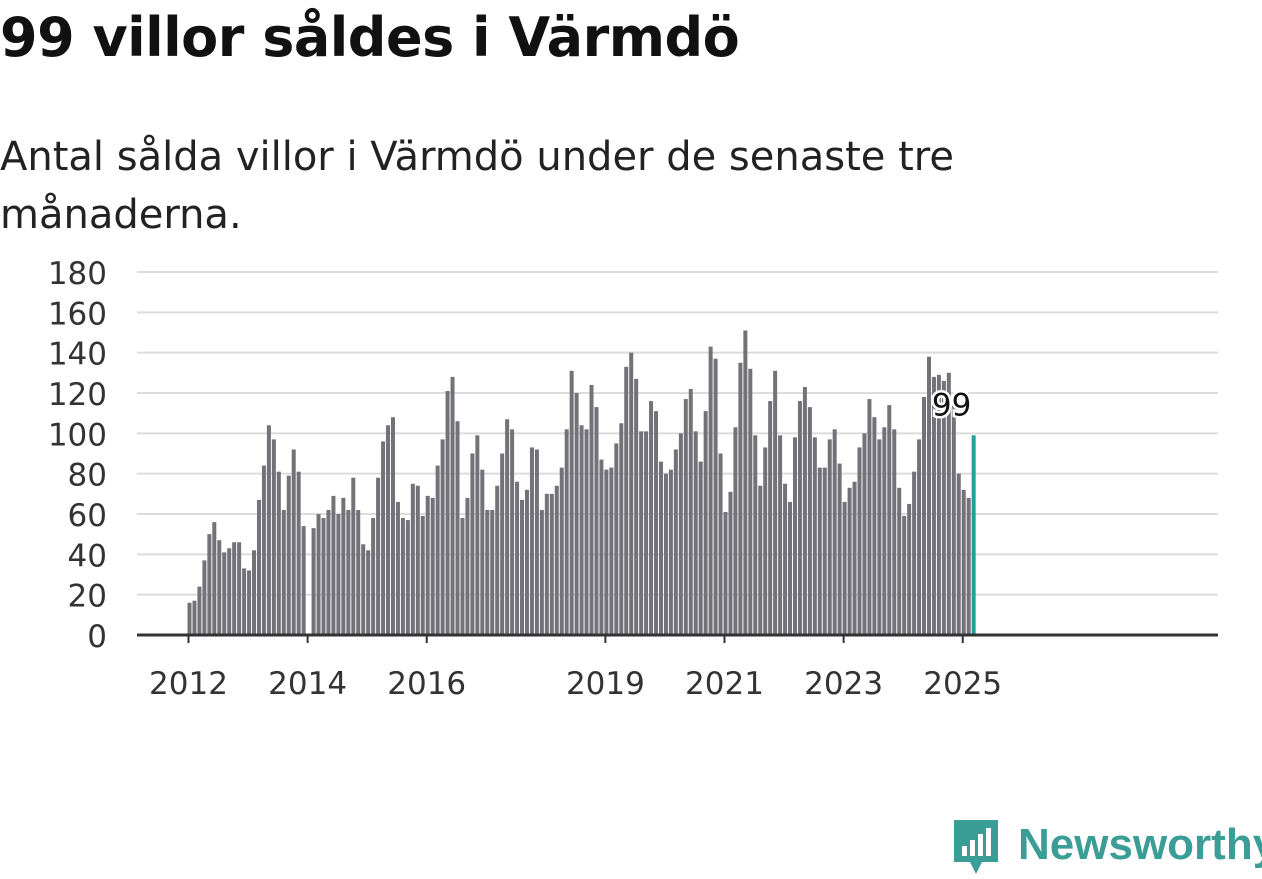  What do you see at coordinates (87, 516) in the screenshot?
I see `y-tick-label: 60` at bounding box center [87, 516].